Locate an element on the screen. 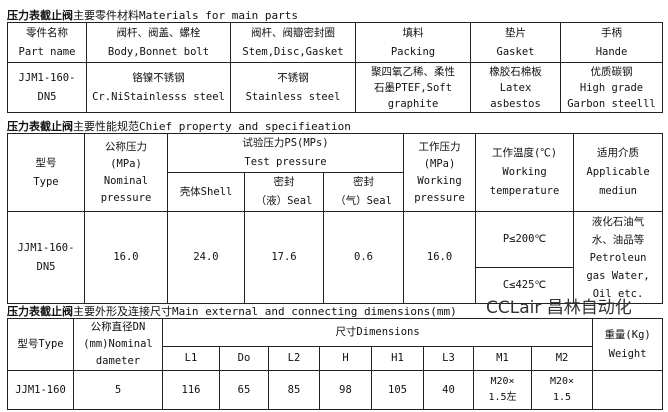 This screenshot has height=412, width=668. cell: 液化石油气 水、油品等 Petroleun gas Water, Oil etc. is located at coordinates (618, 257).